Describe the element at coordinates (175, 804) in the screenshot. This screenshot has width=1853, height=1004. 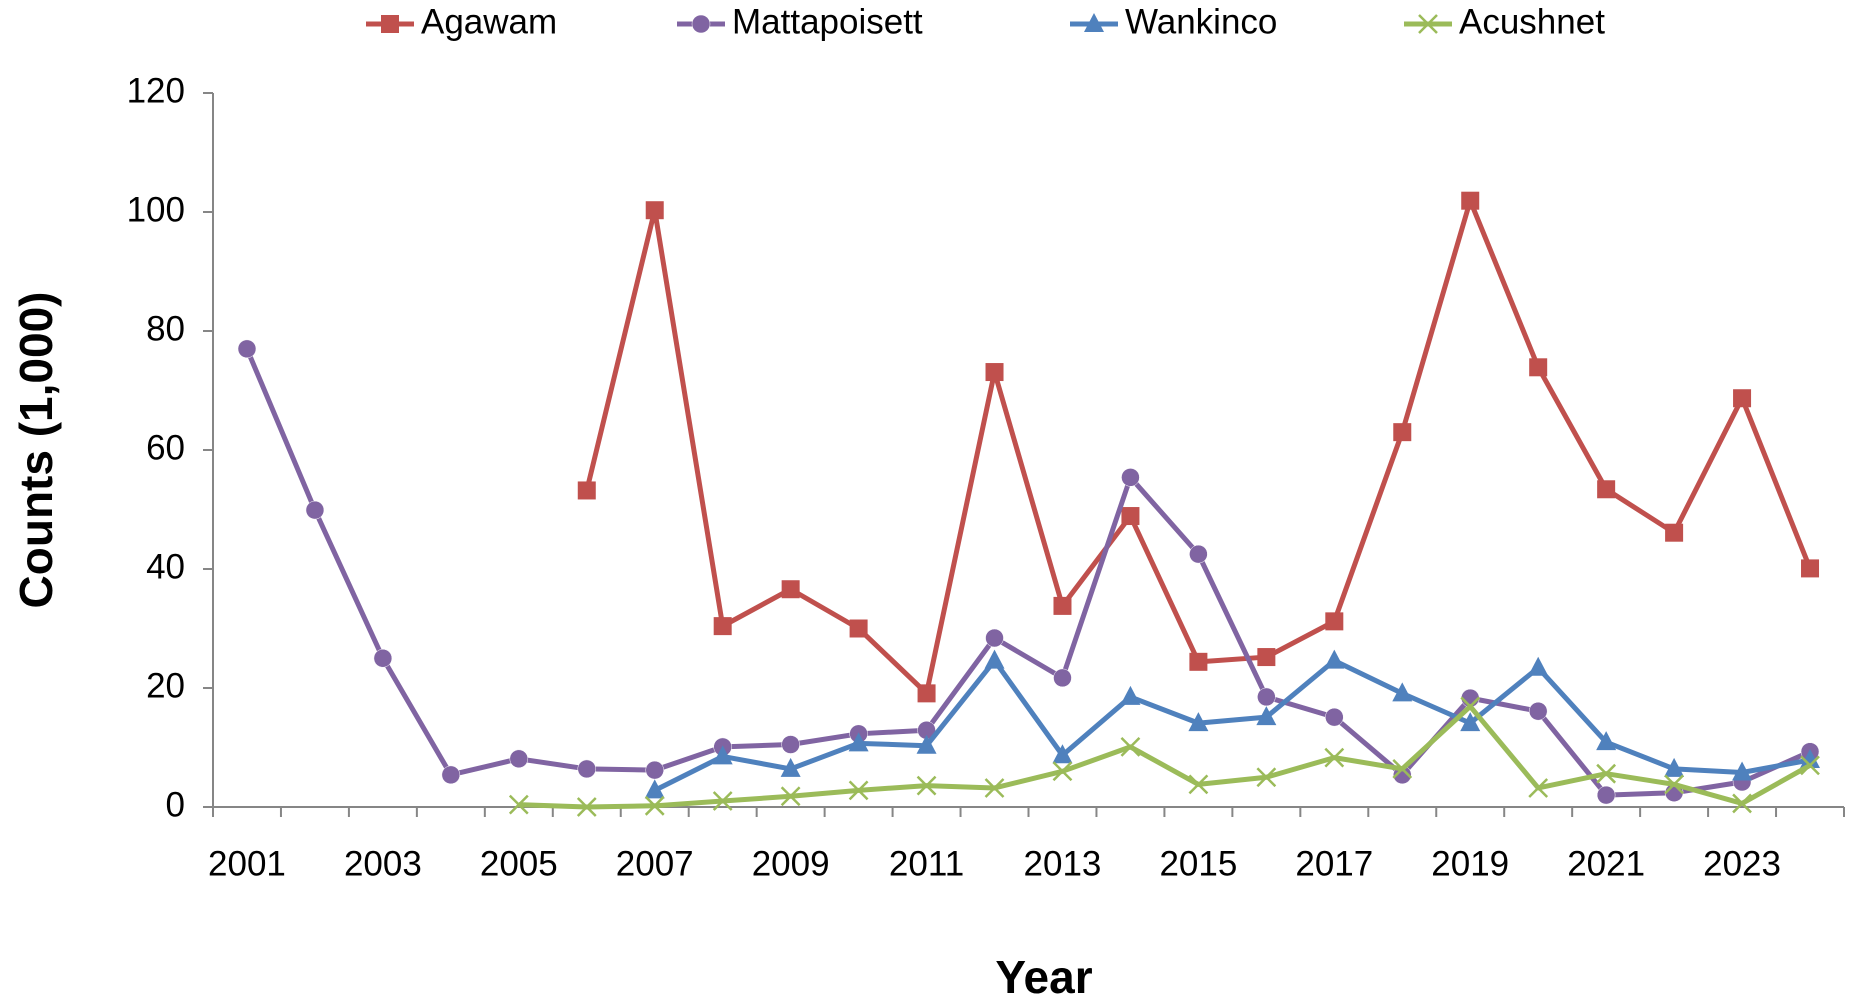
I see `y-tick-label: 0` at that location.